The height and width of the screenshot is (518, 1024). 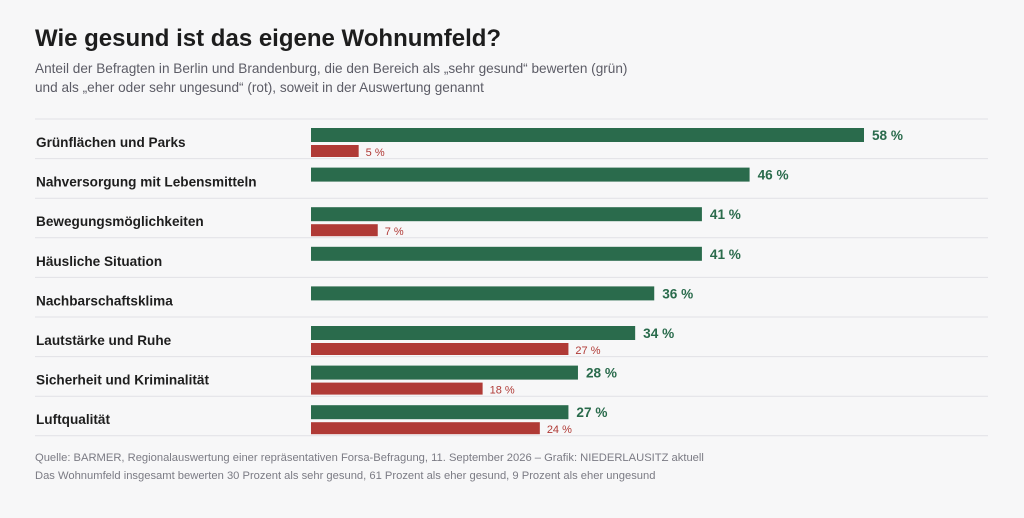 What do you see at coordinates (559, 430) in the screenshot?
I see `value-label-ungesund: 24 %` at bounding box center [559, 430].